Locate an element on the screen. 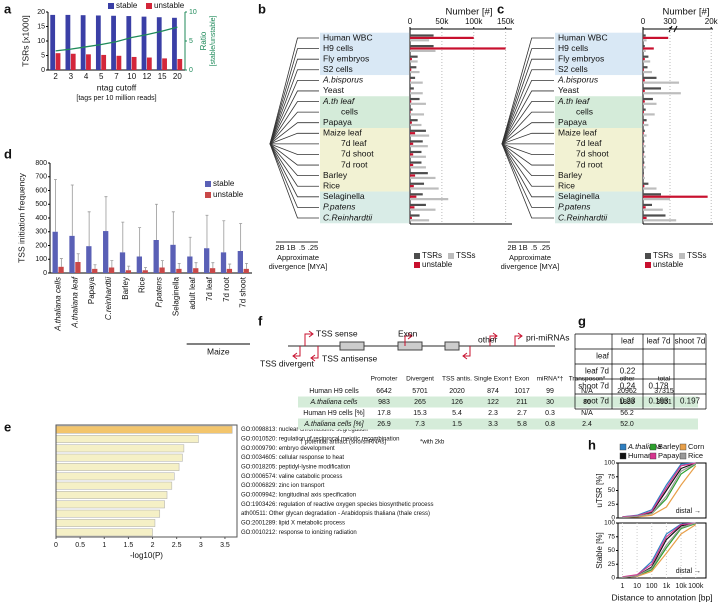 Image resolution: width=722 pixels, height=610 pixels. footnote: † potential artifact (sno/snRNAs) is located at coordinates (343, 443).